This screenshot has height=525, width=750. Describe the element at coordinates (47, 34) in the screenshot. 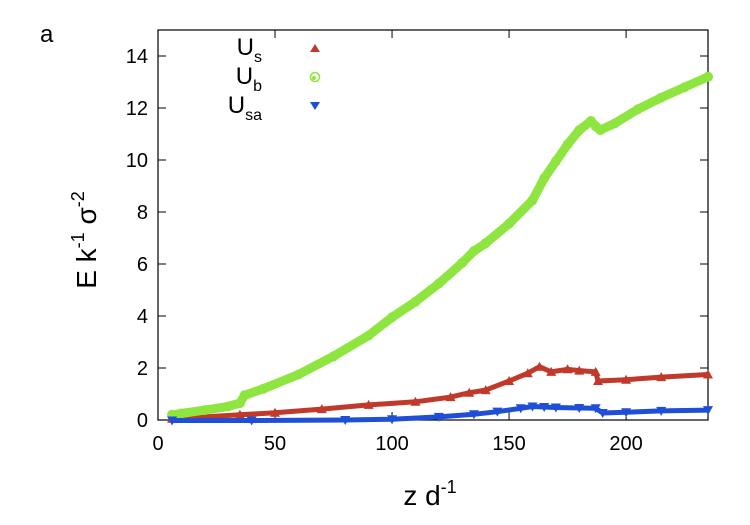

I see `panel-label: a` at that location.